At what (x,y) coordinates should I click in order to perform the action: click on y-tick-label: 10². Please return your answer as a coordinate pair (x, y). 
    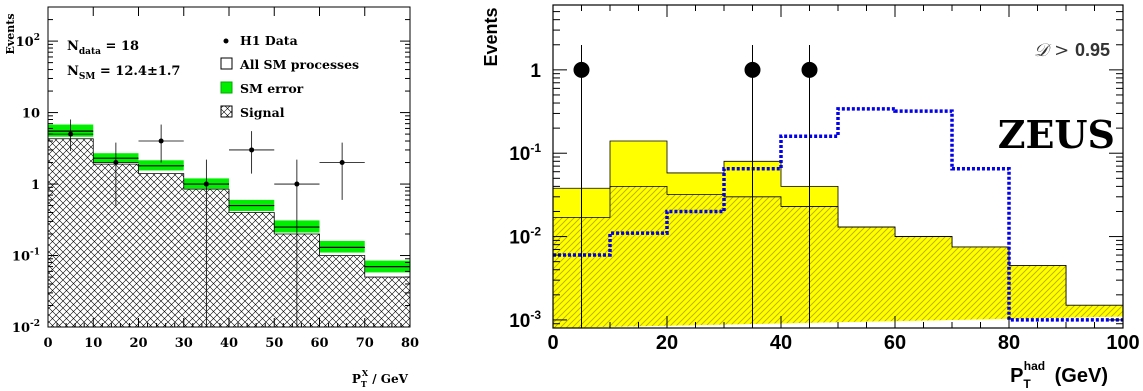
    Looking at the image, I should click on (28, 41).